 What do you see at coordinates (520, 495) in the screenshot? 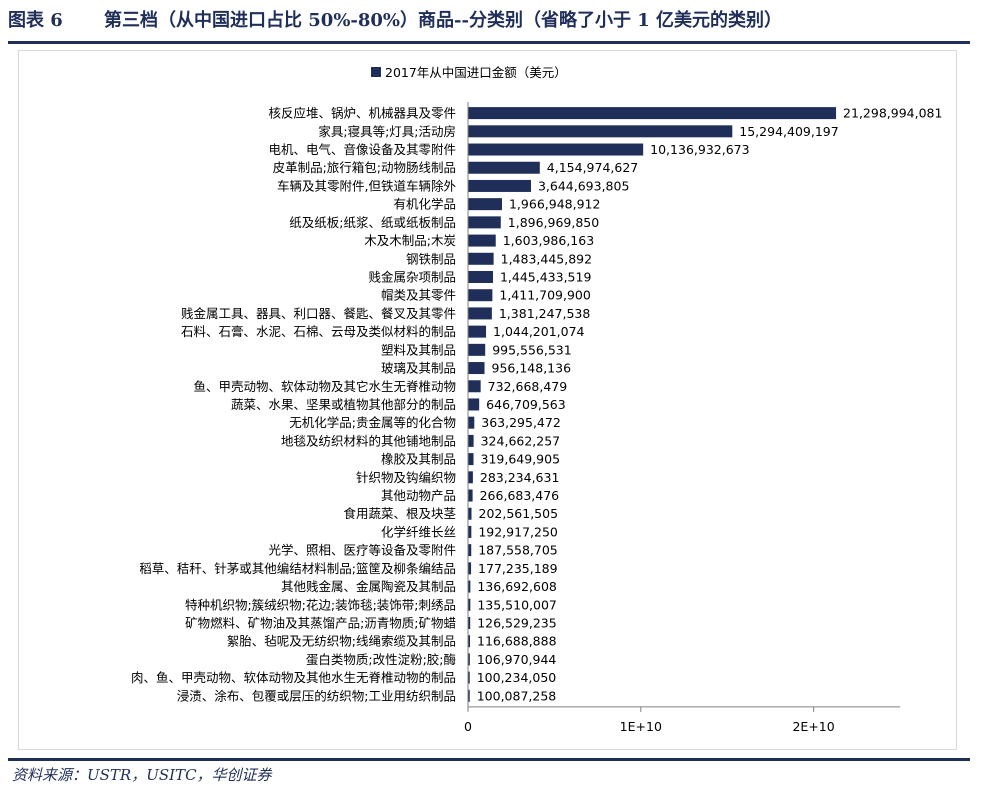
I see `value-label: 266,683,476` at bounding box center [520, 495].